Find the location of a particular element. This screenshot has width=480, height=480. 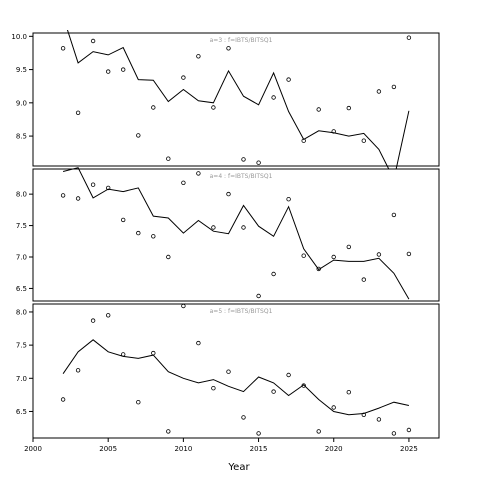

y-tick-label: 10.0 is located at coordinates (19, 37).